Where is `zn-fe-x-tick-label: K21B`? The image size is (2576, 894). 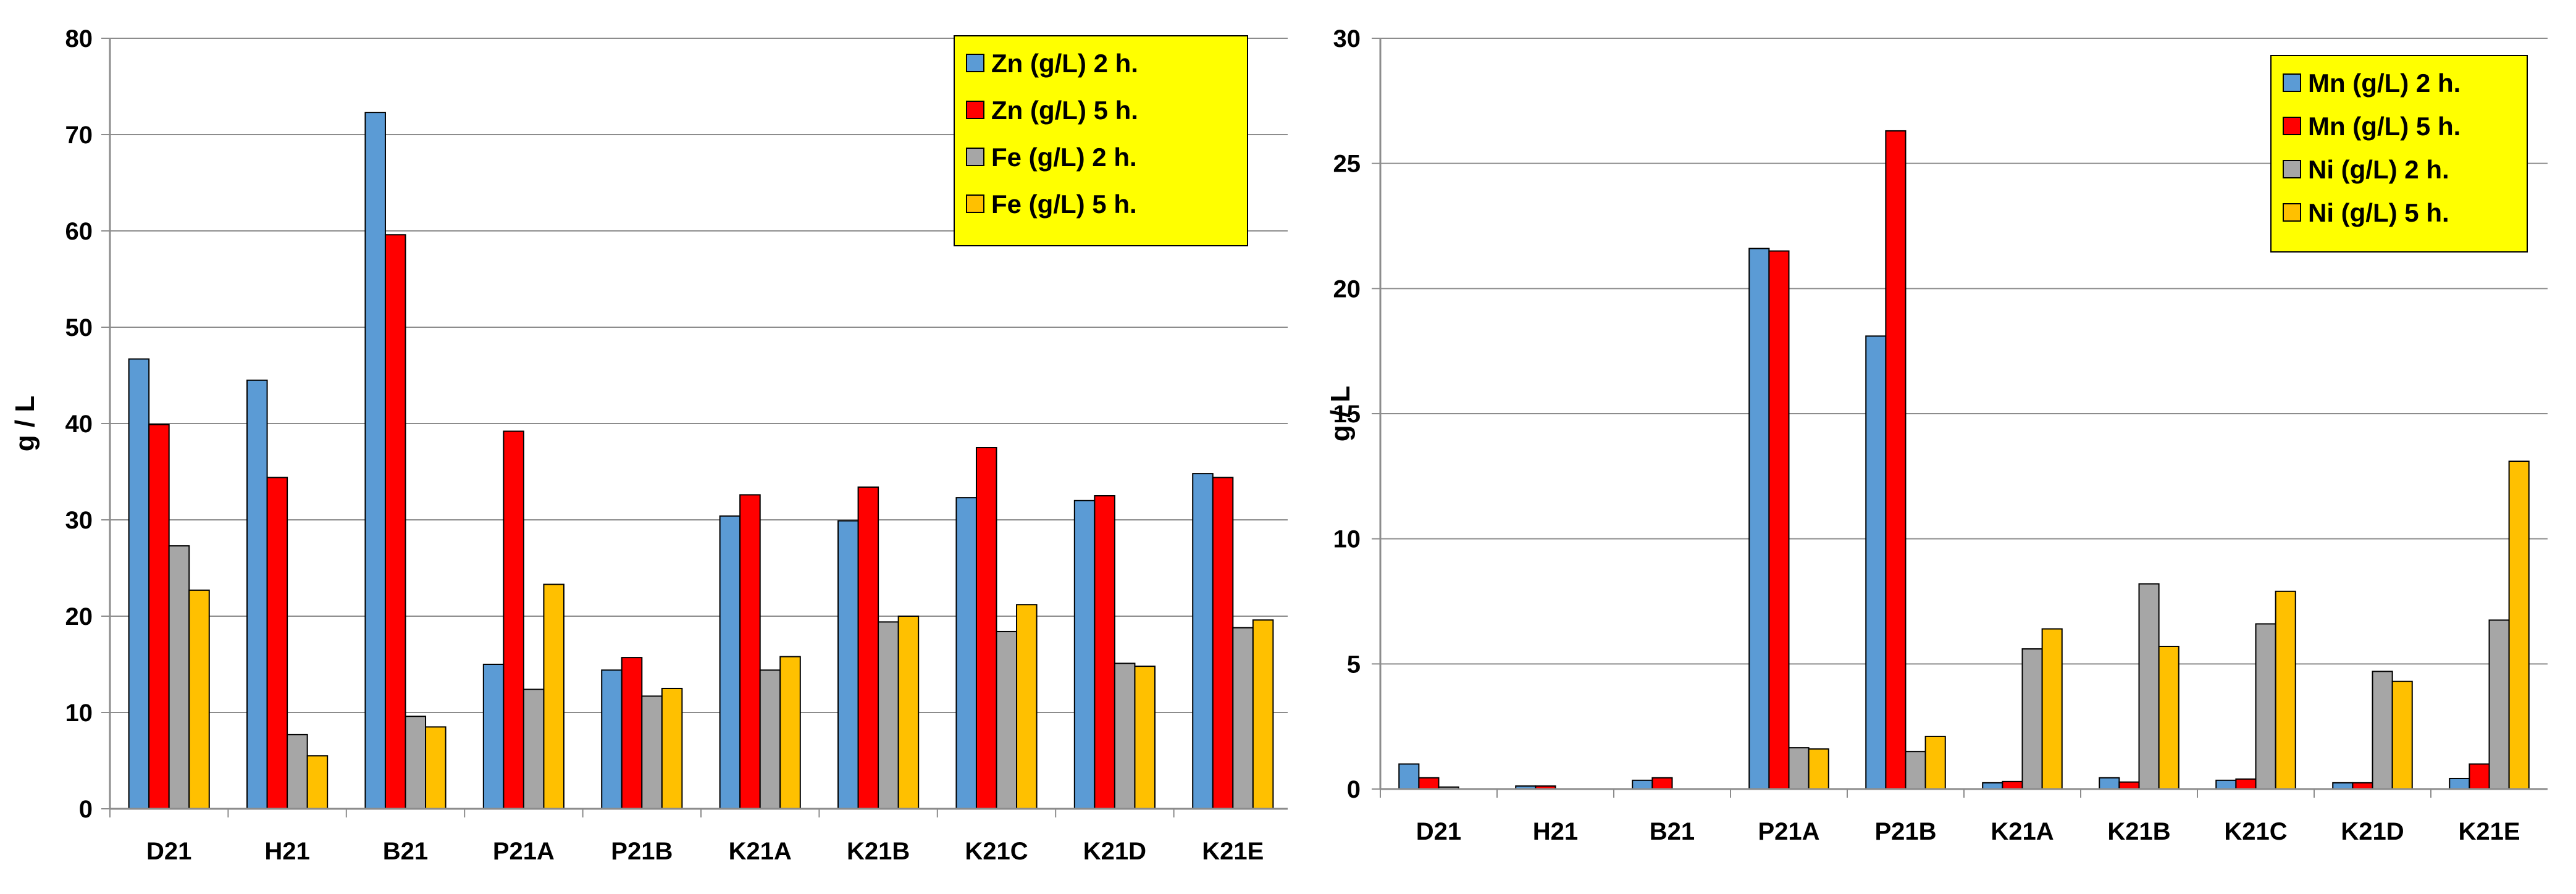 zn-fe-x-tick-label: K21B is located at coordinates (879, 852).